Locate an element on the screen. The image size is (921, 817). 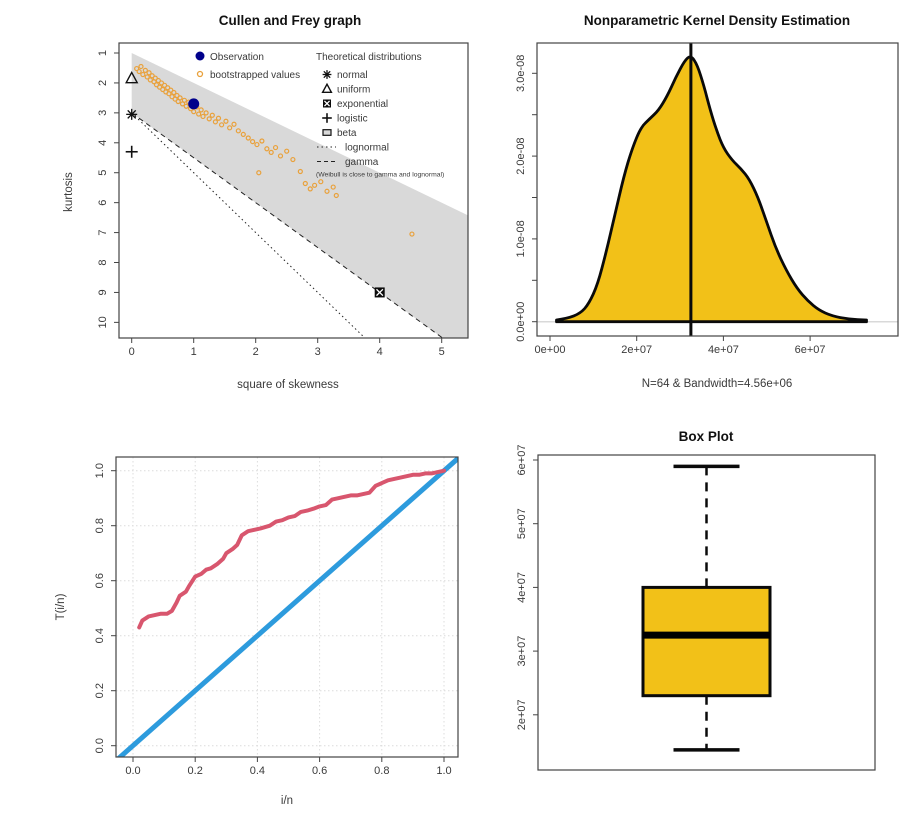
y-tick-label: 5 is located at coordinates (103, 173).